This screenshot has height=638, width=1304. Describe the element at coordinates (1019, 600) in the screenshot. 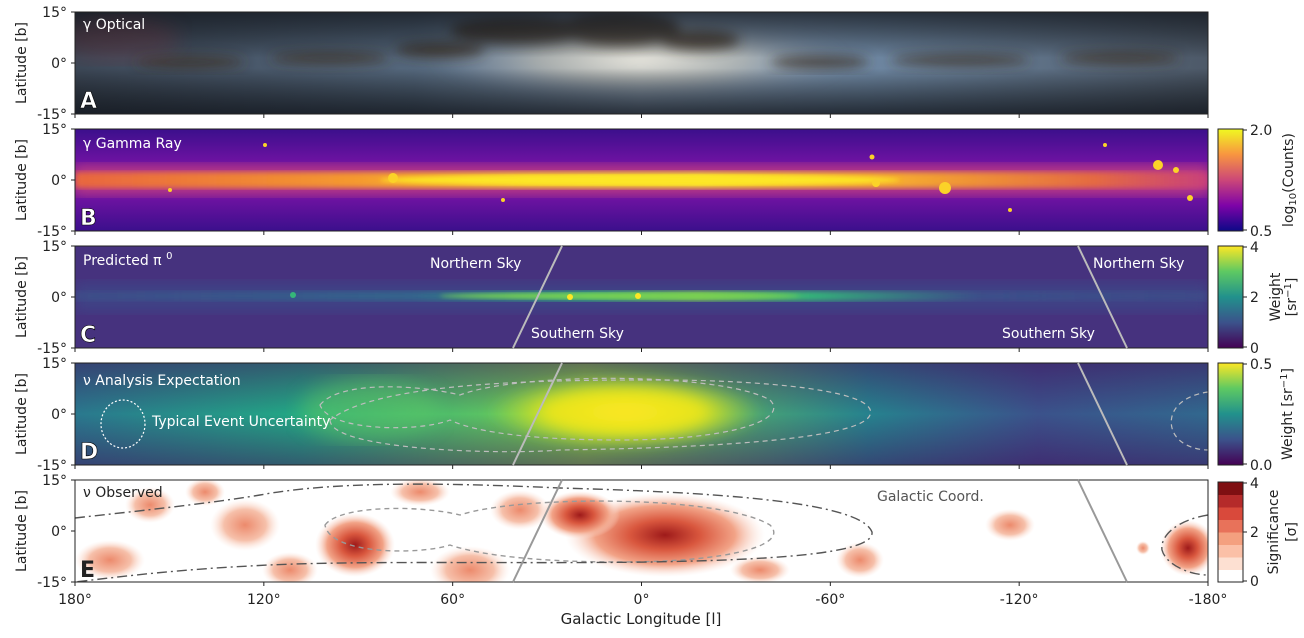

I see `x-tick-label: -120°` at that location.